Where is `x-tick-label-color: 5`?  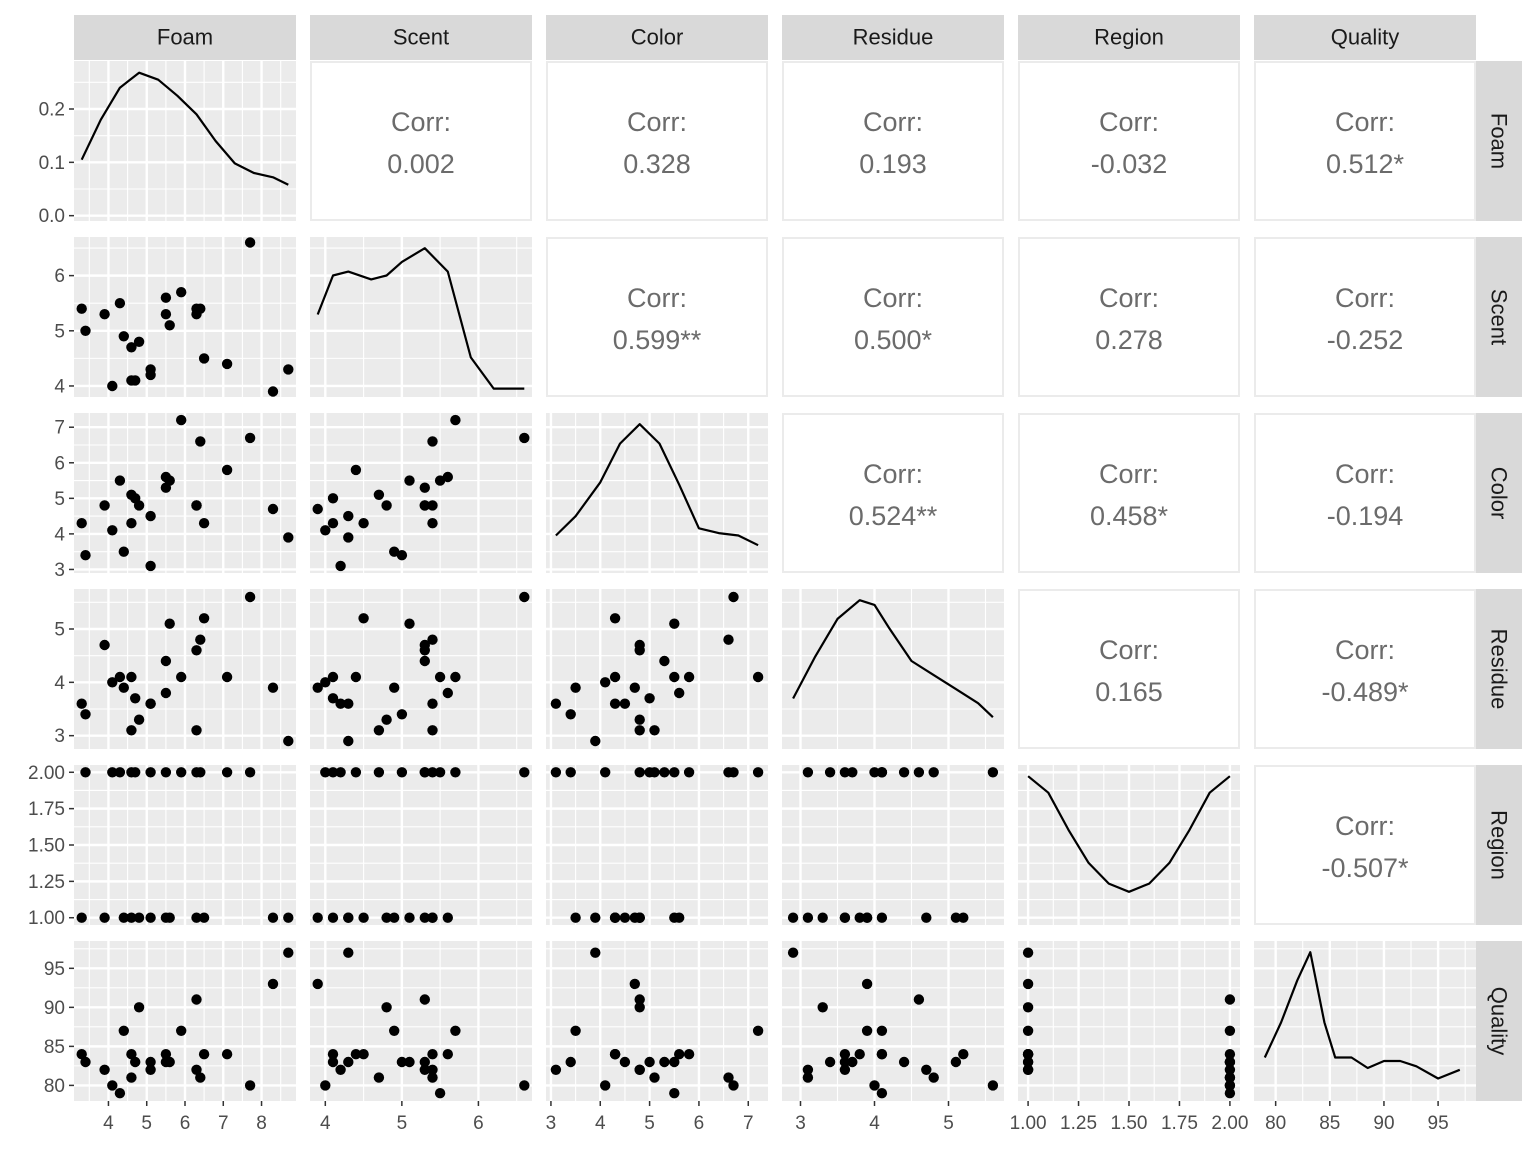 x-tick-label-color: 5 is located at coordinates (649, 1123).